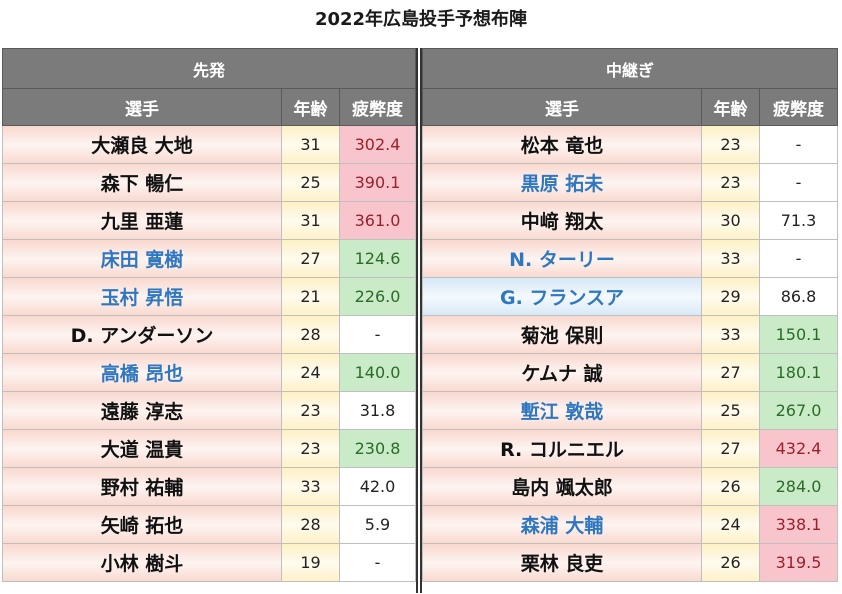 The height and width of the screenshot is (594, 842). I want to click on table-row: 矢崎 拓也 28 5.9, so click(209, 524).